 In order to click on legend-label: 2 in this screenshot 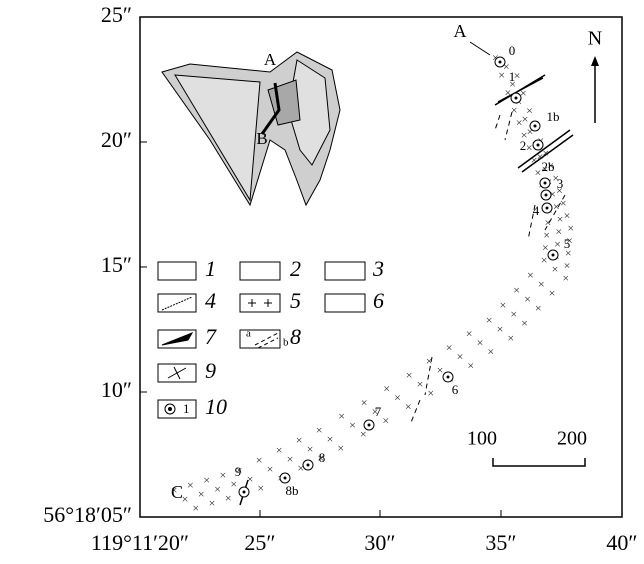, I will do `click(295, 268)`.